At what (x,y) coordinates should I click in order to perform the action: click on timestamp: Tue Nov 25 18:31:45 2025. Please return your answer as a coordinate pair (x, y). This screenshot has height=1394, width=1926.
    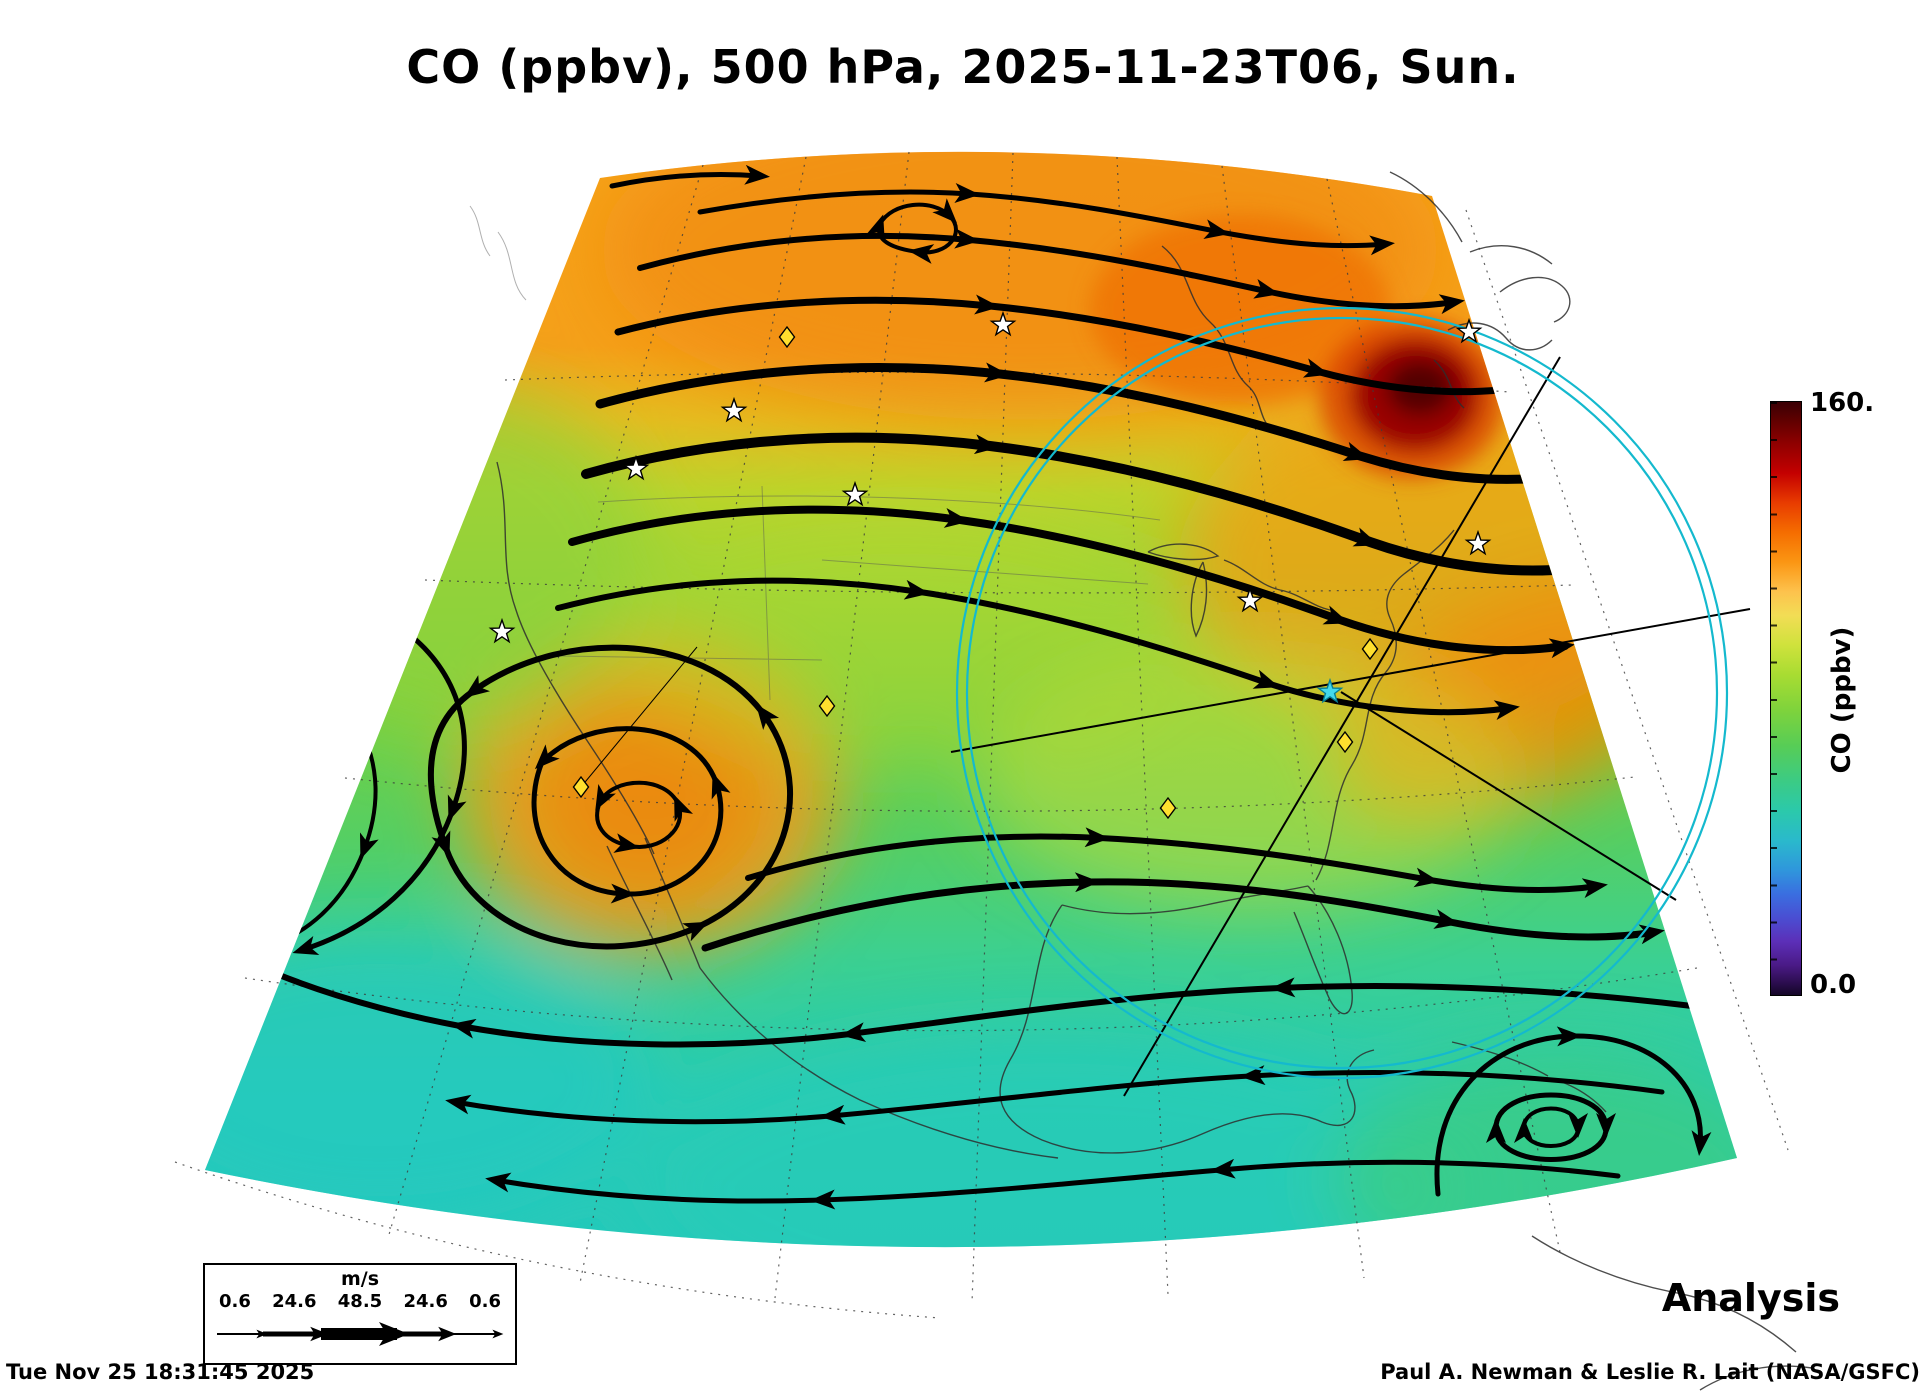
    Looking at the image, I should click on (160, 1372).